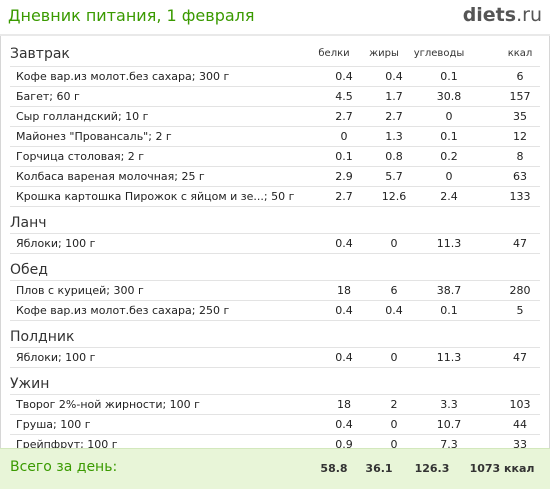 Image resolution: width=550 pixels, height=489 pixels. Describe the element at coordinates (520, 116) in the screenshot. I see `kcal-value: 35` at that location.